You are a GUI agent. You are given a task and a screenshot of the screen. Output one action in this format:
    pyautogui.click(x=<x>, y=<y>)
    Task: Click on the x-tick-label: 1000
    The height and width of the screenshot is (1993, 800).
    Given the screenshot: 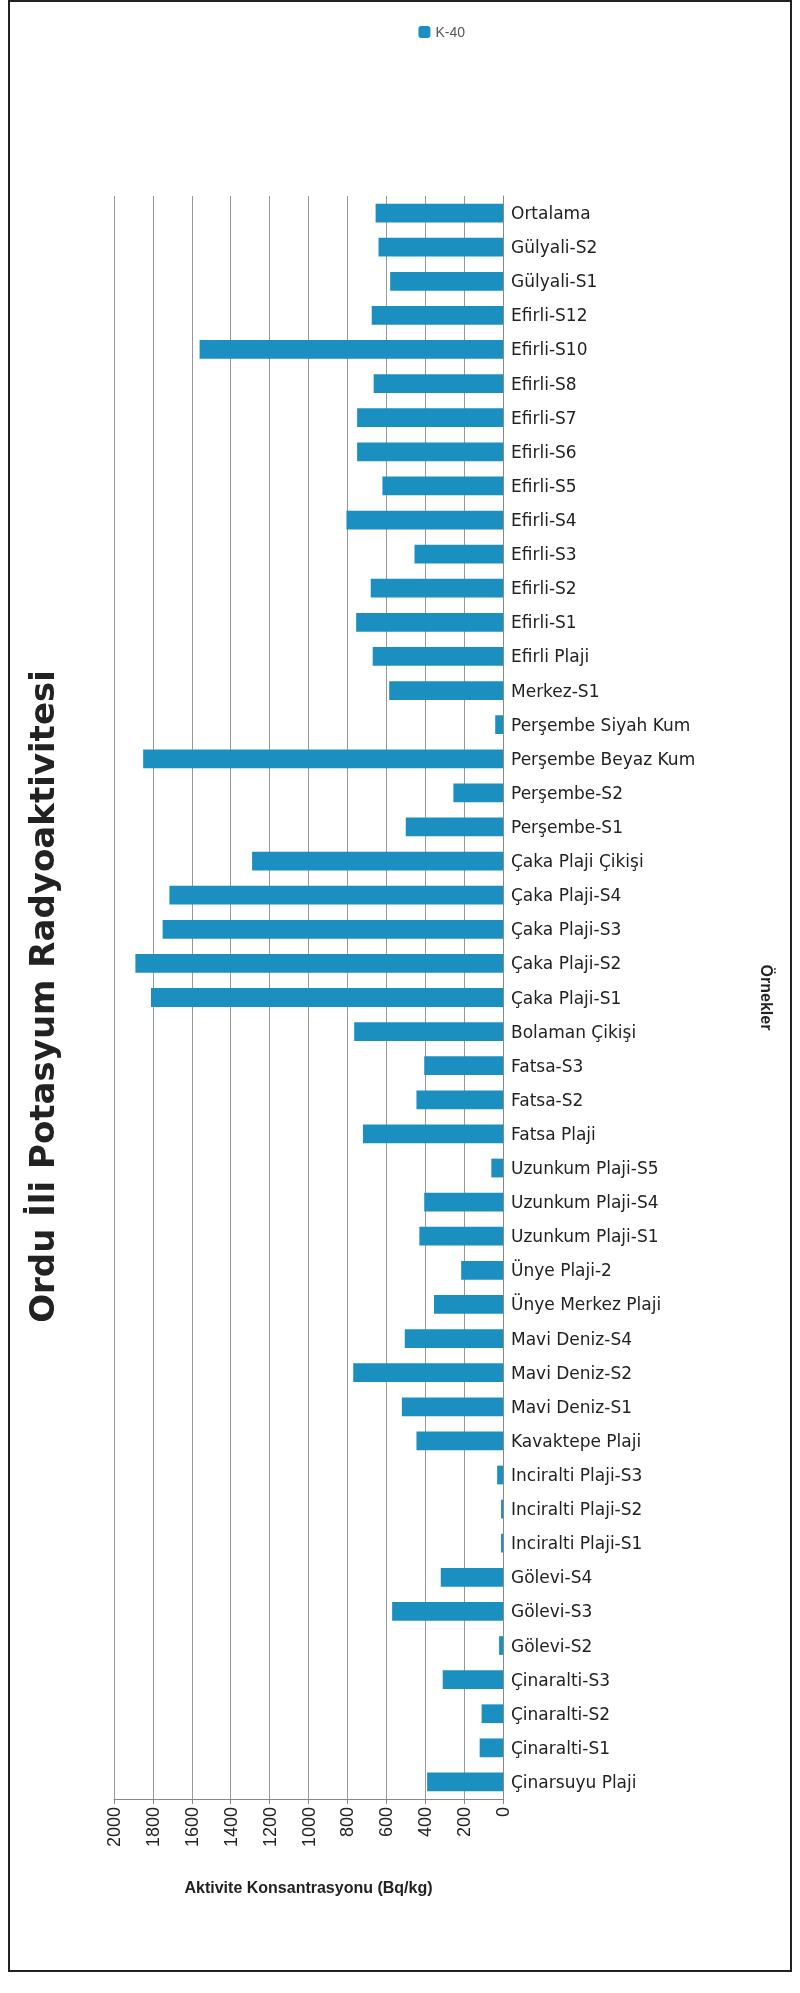 What is the action you would take?
    pyautogui.click(x=308, y=1827)
    